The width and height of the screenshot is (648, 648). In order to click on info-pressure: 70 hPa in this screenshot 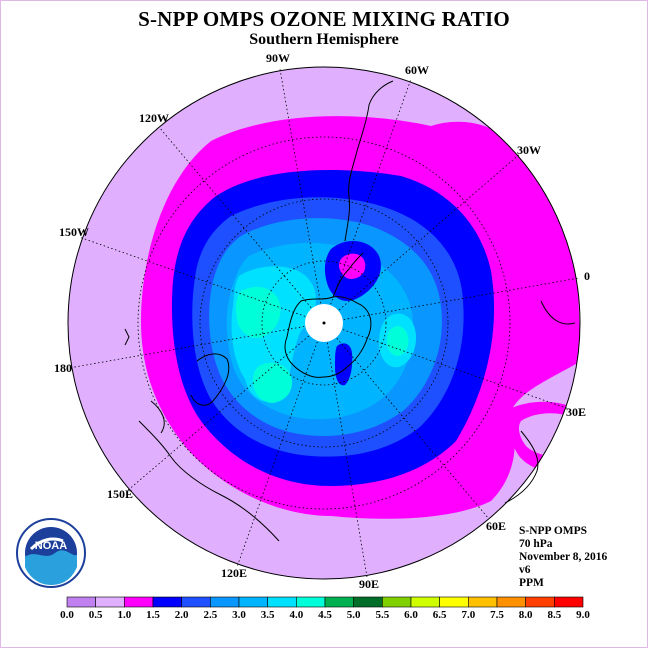, I will do `click(536, 544)`.